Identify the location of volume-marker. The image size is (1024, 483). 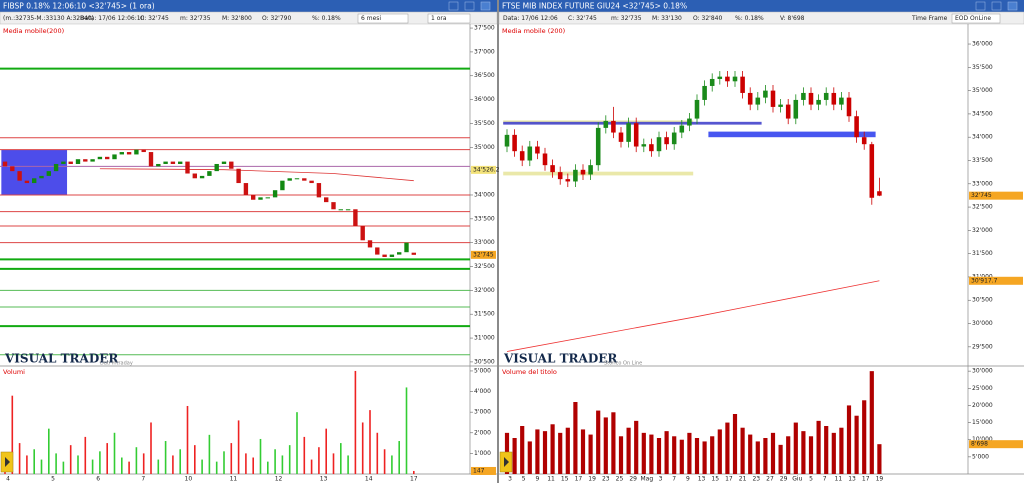
(483, 470).